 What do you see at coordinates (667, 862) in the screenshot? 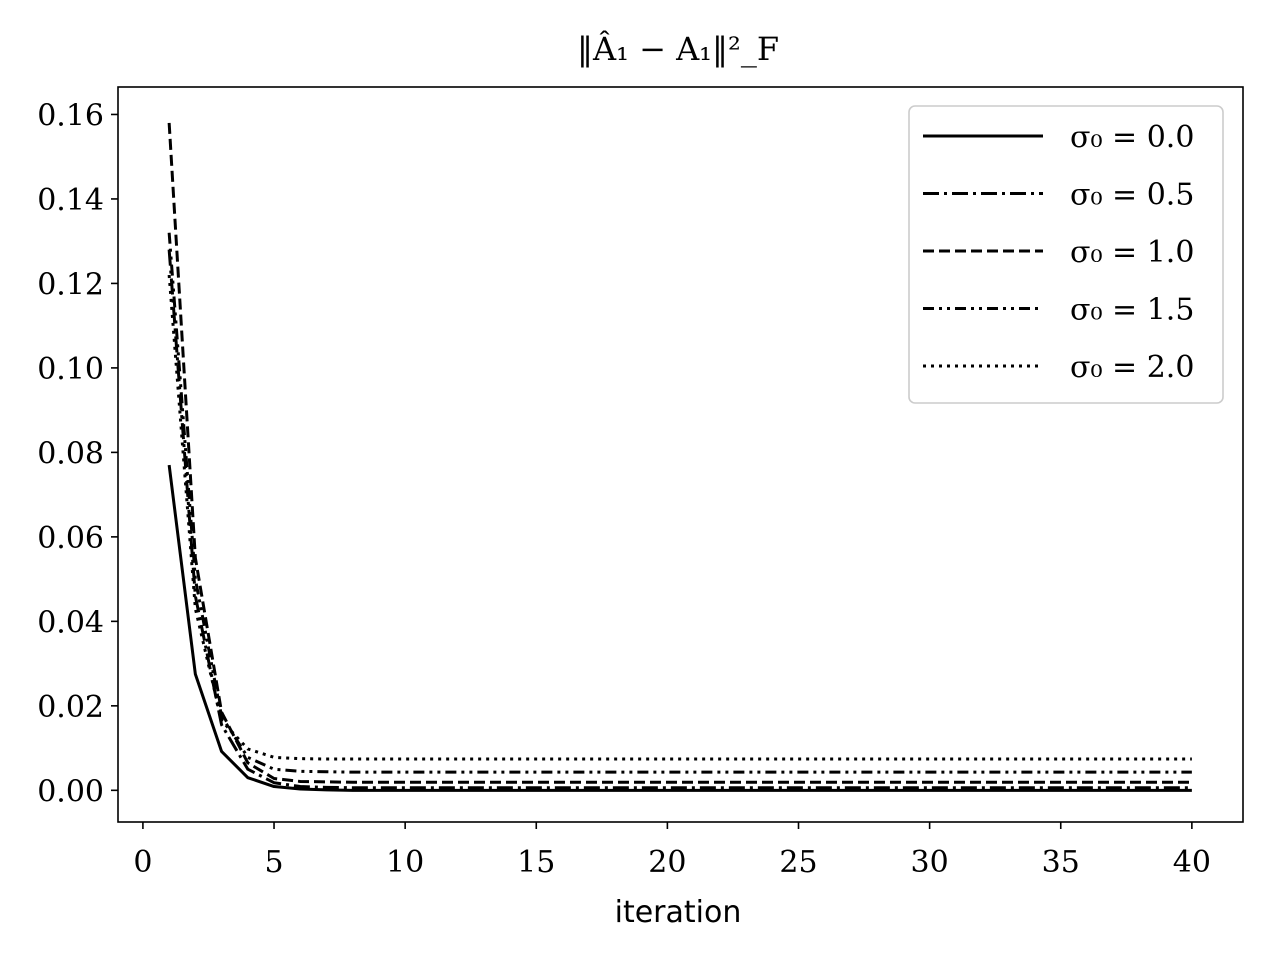
I see `x-tick-label: 20` at bounding box center [667, 862].